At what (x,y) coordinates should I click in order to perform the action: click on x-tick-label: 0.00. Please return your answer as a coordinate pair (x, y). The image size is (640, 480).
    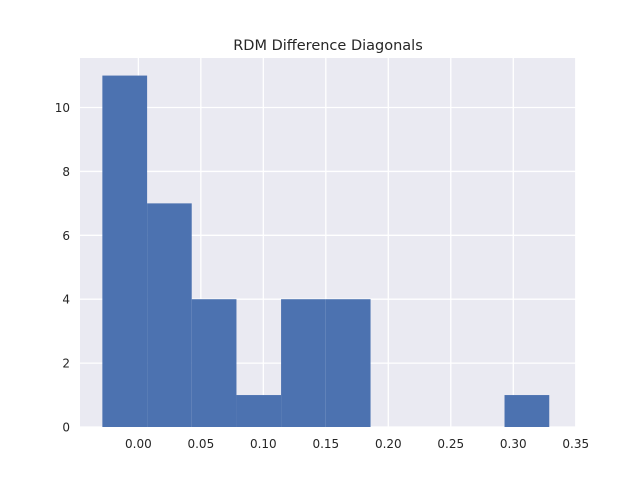
    Looking at the image, I should click on (138, 444).